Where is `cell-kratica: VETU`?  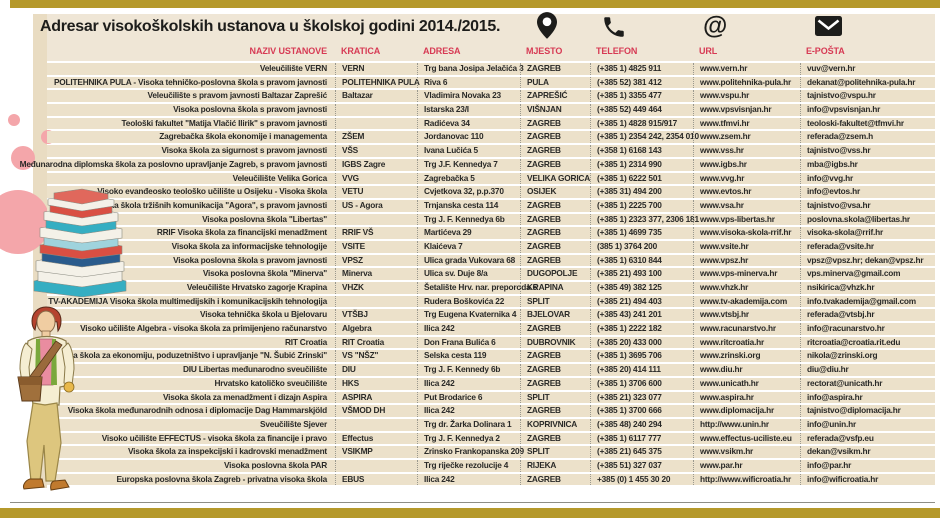
cell-kratica: VETU is located at coordinates (376, 192).